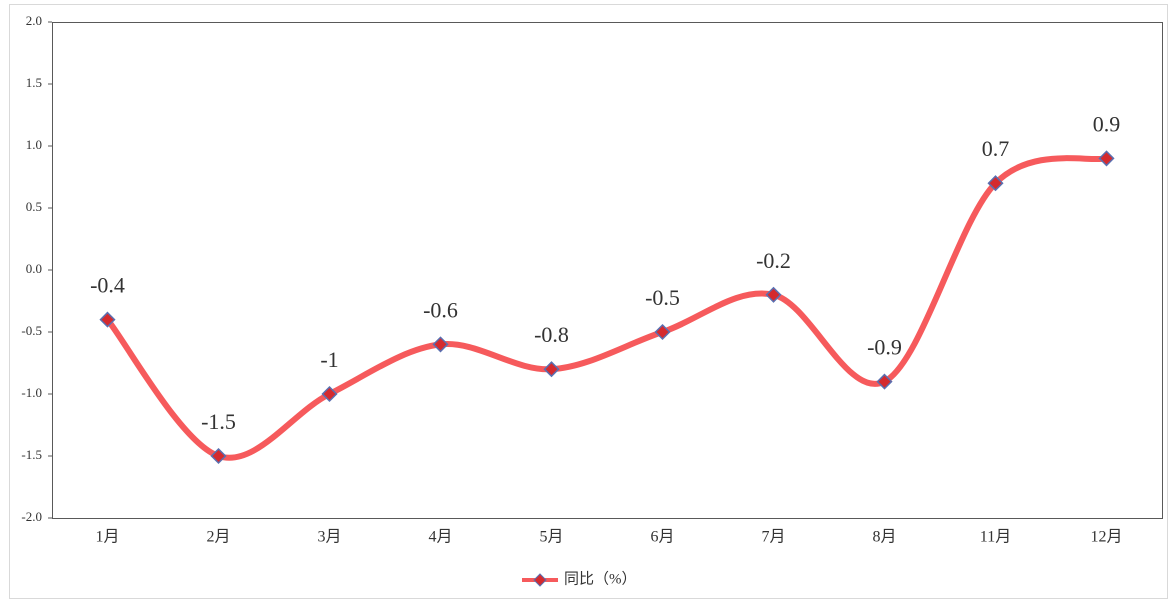 This screenshot has width=1172, height=604. Describe the element at coordinates (218, 537) in the screenshot. I see `x-tick-label: 2月` at that location.